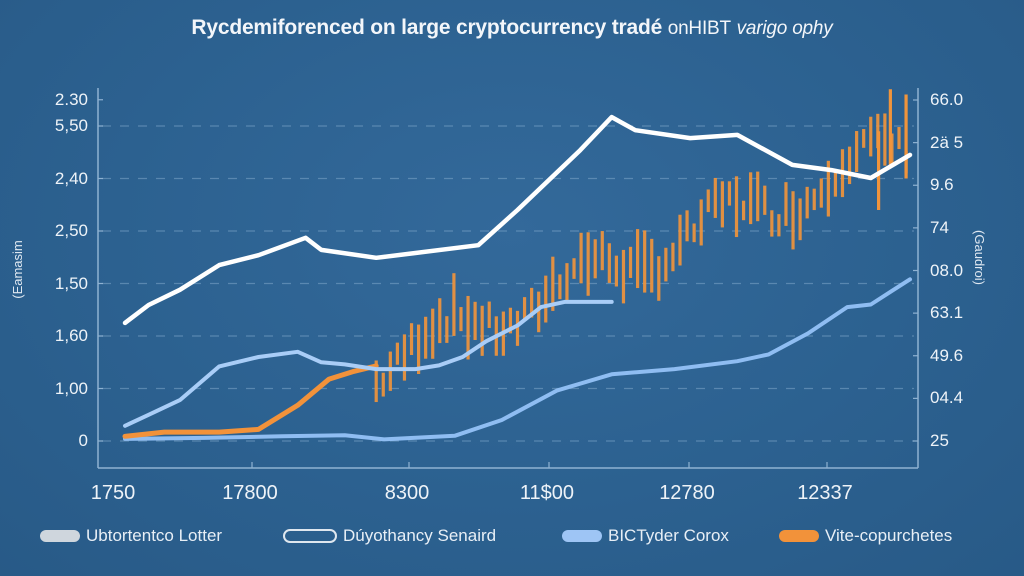  I want to click on y-tick-label-left: 2,40, so click(71, 178).